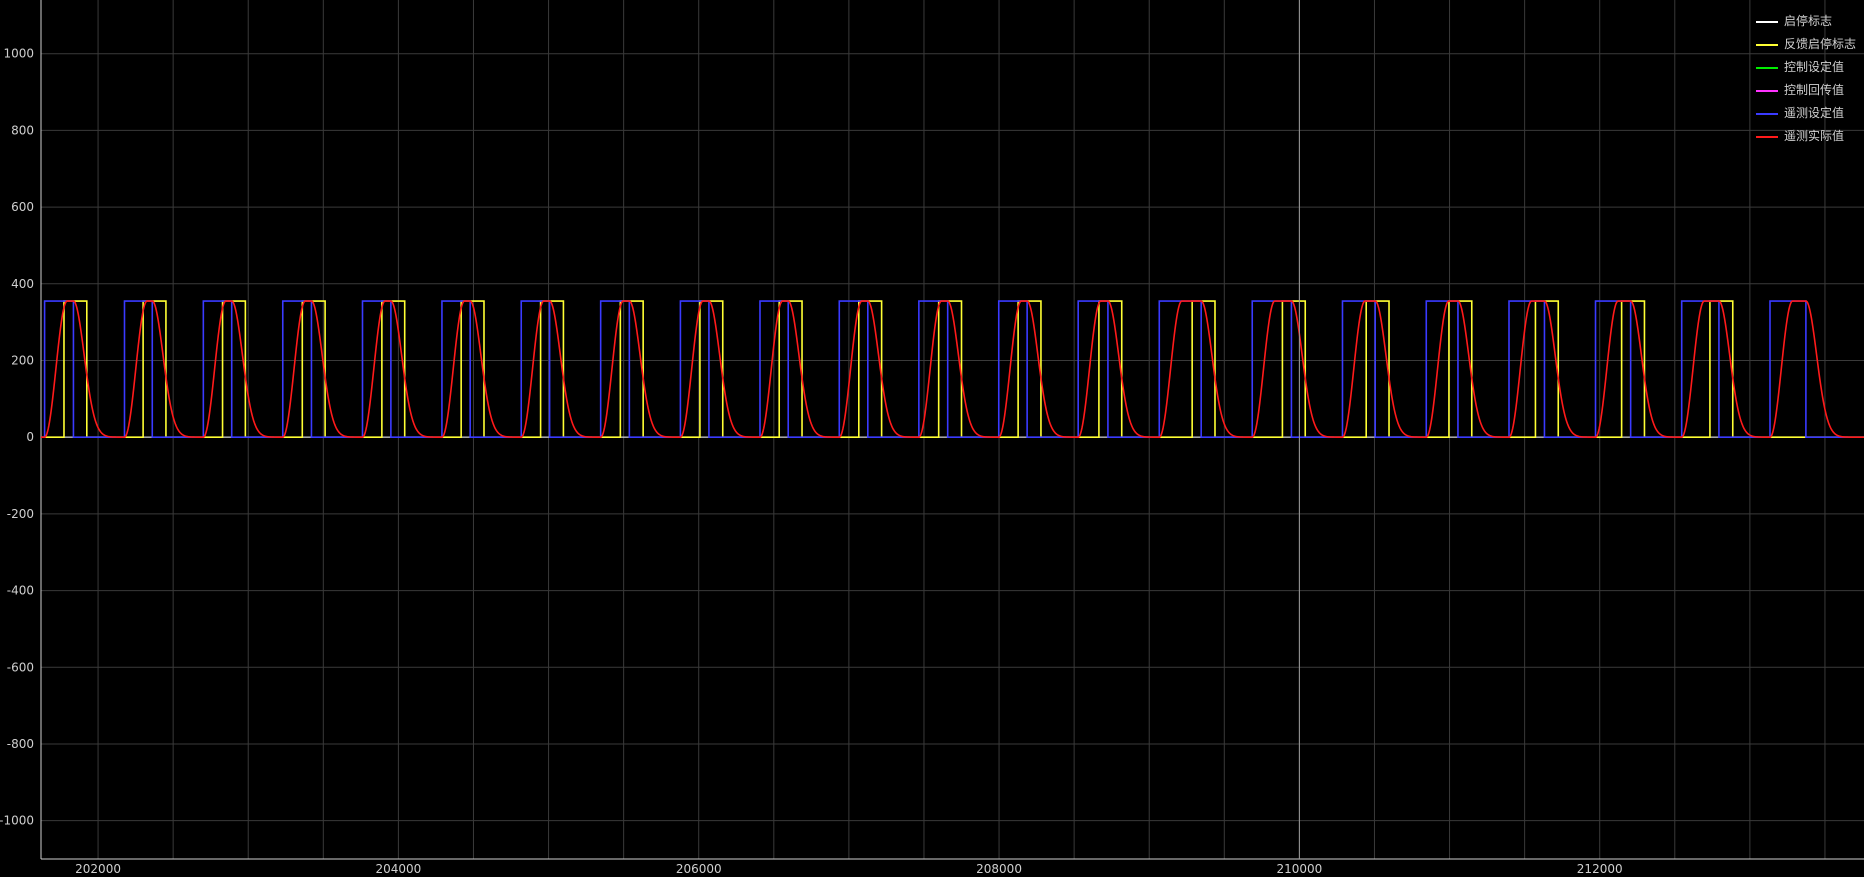 Image resolution: width=1864 pixels, height=877 pixels. I want to click on legend-label: 启停标志, so click(1807, 21).